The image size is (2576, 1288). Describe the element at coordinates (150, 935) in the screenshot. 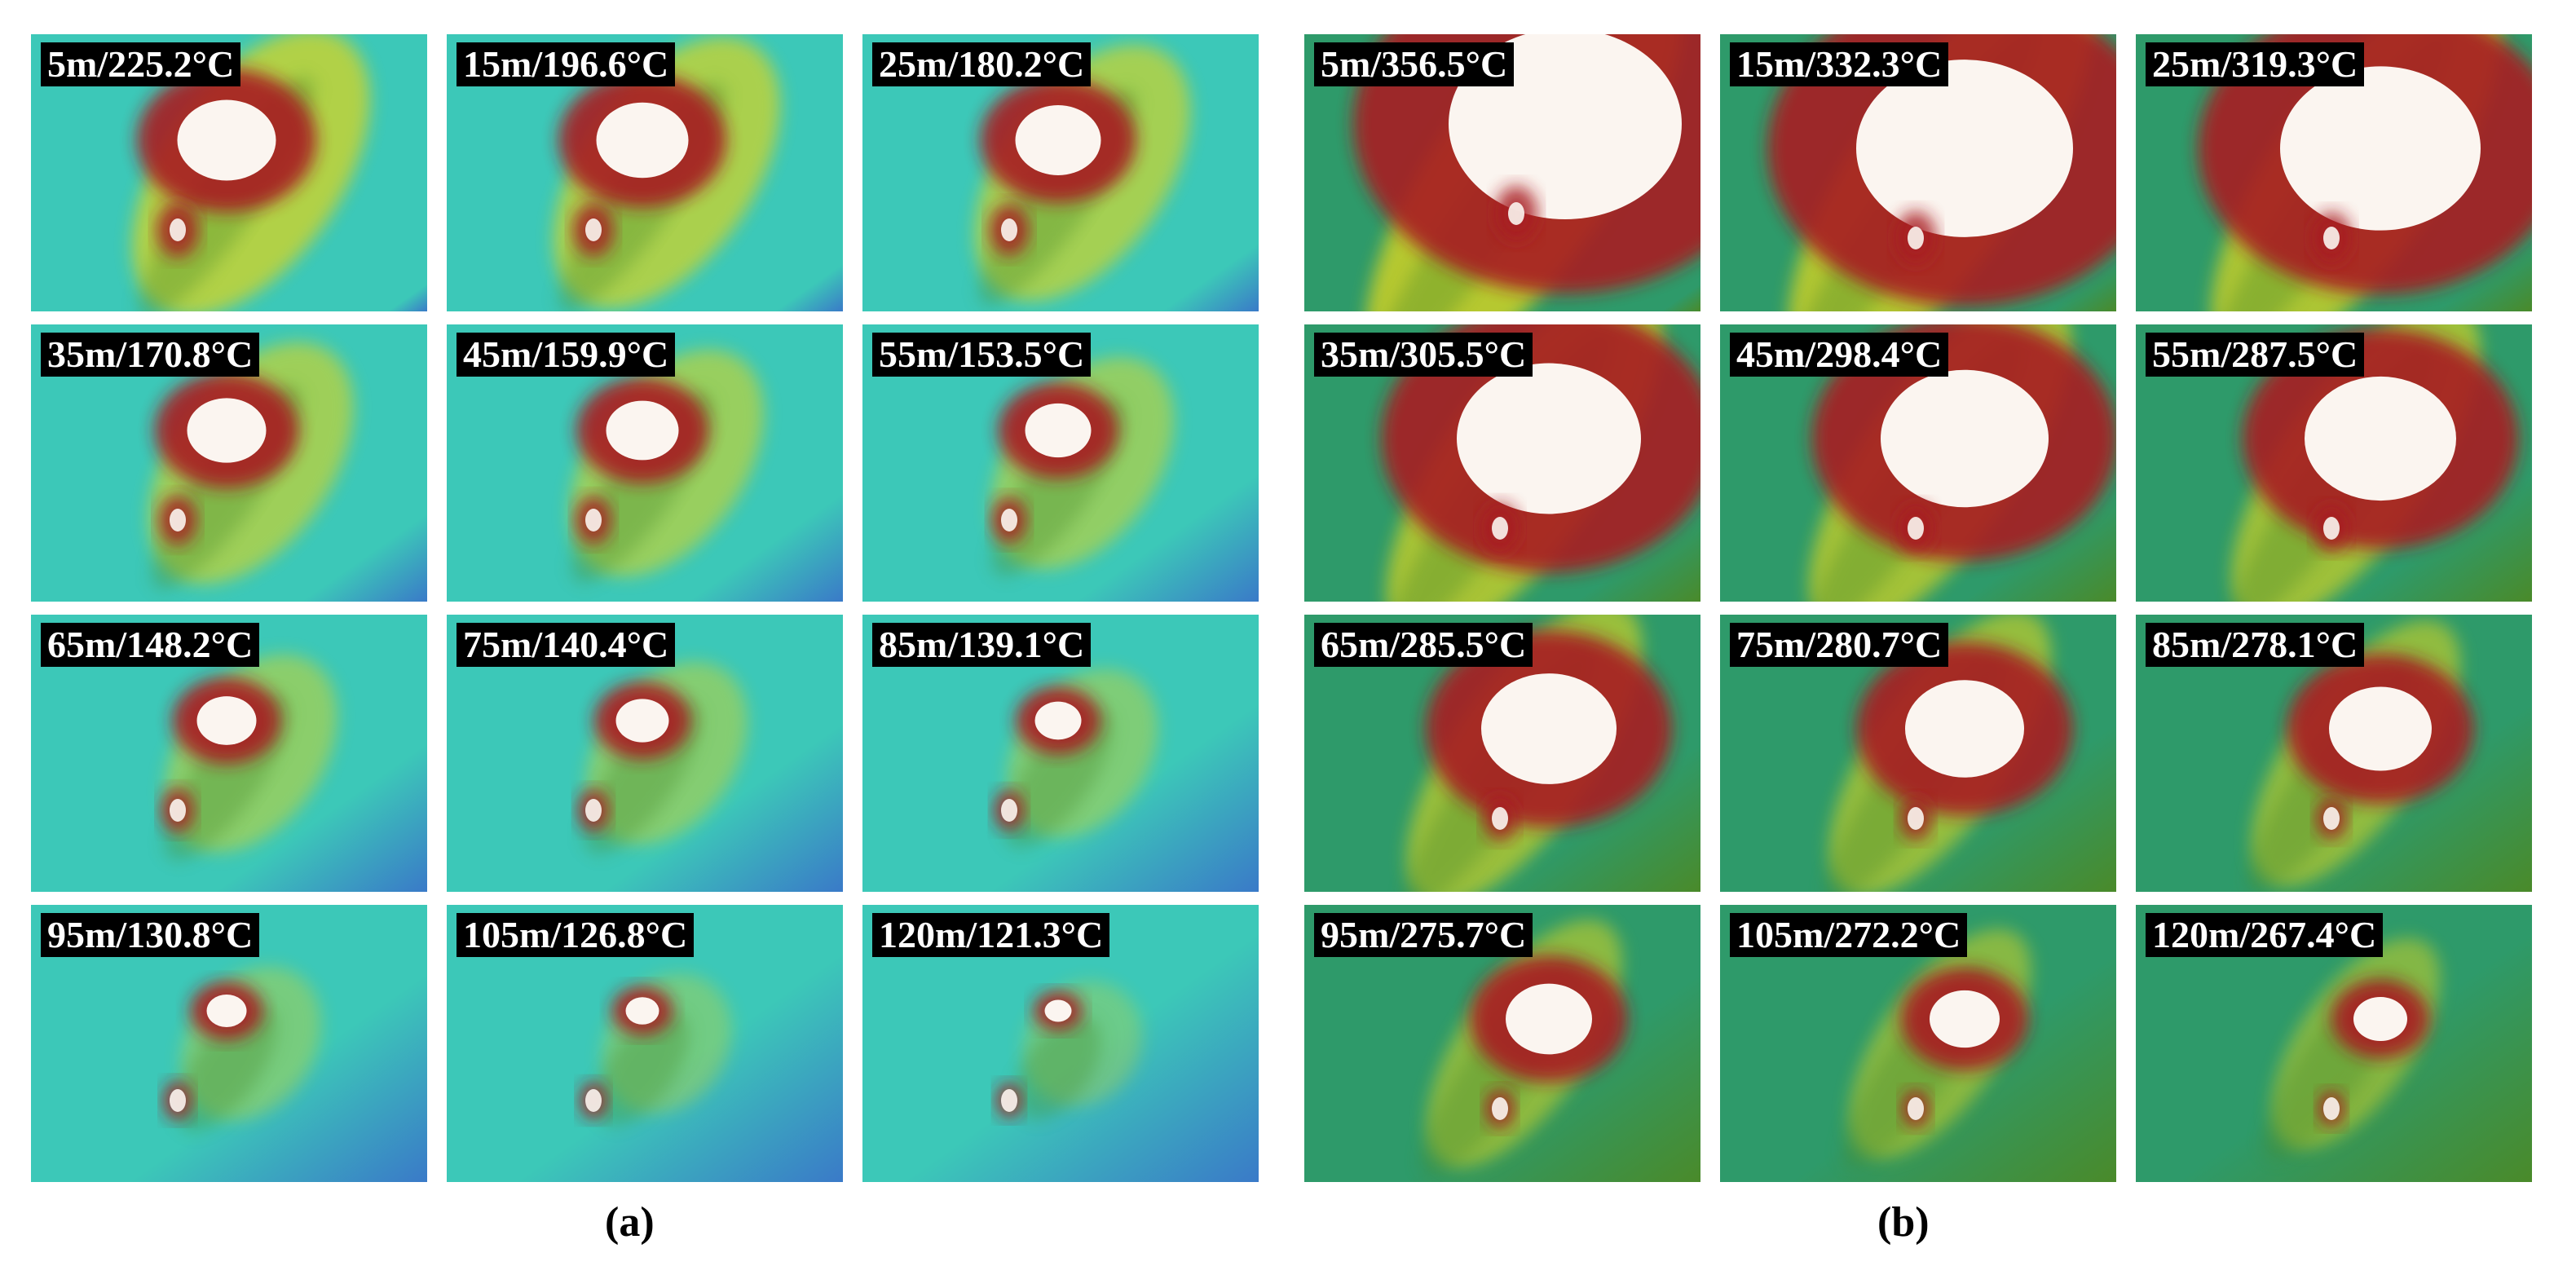

I see `tile-label: 95m/130.8°C` at that location.